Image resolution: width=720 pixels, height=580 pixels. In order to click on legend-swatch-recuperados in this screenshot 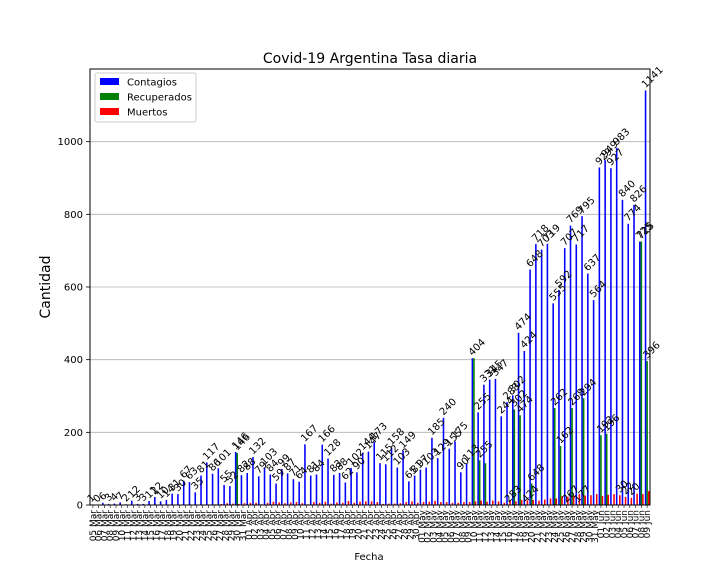, I will do `click(109, 96)`.